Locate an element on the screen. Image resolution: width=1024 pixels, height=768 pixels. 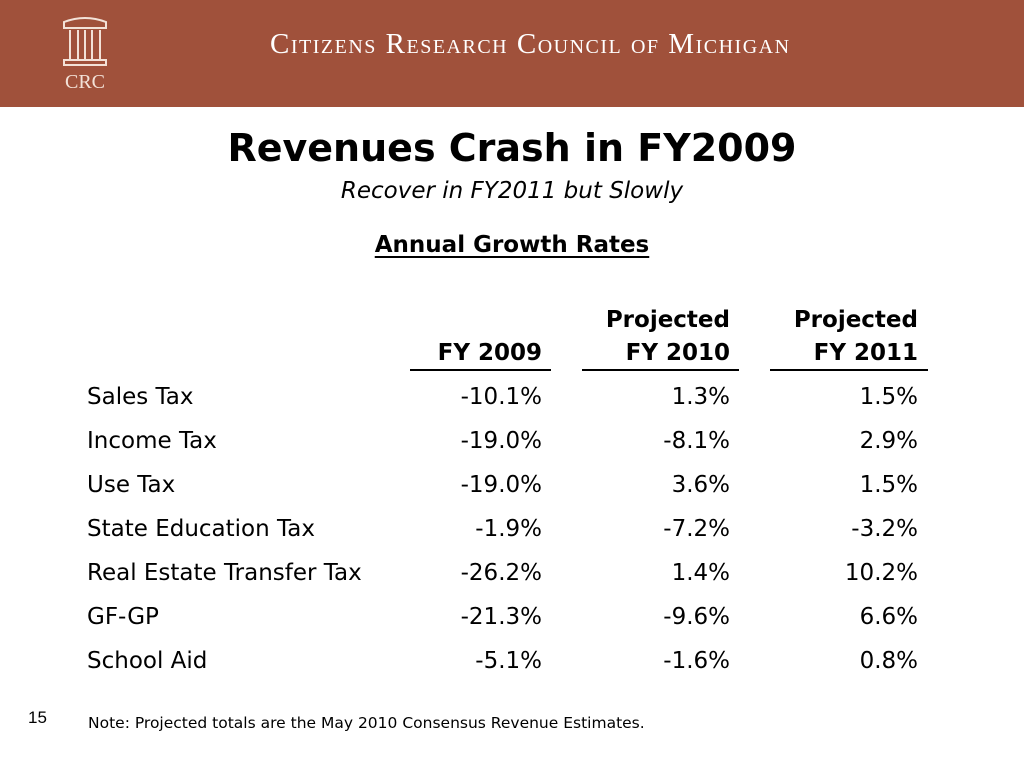
row-label: School Aid is located at coordinates (147, 661).